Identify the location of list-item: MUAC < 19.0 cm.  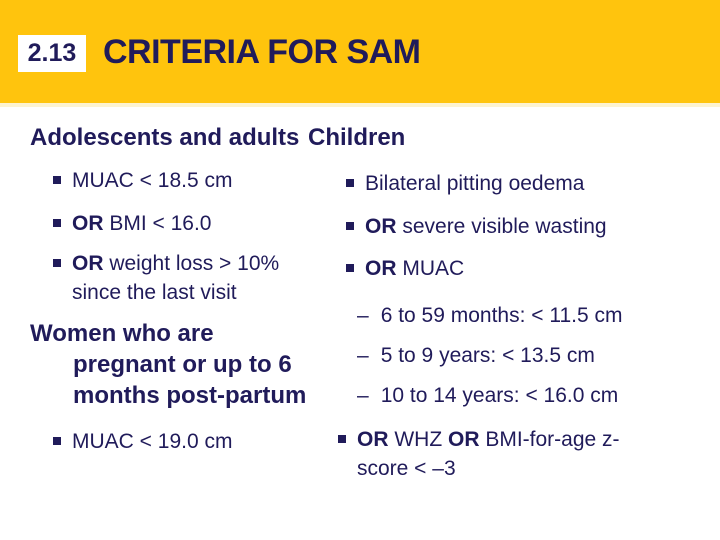
(142, 441).